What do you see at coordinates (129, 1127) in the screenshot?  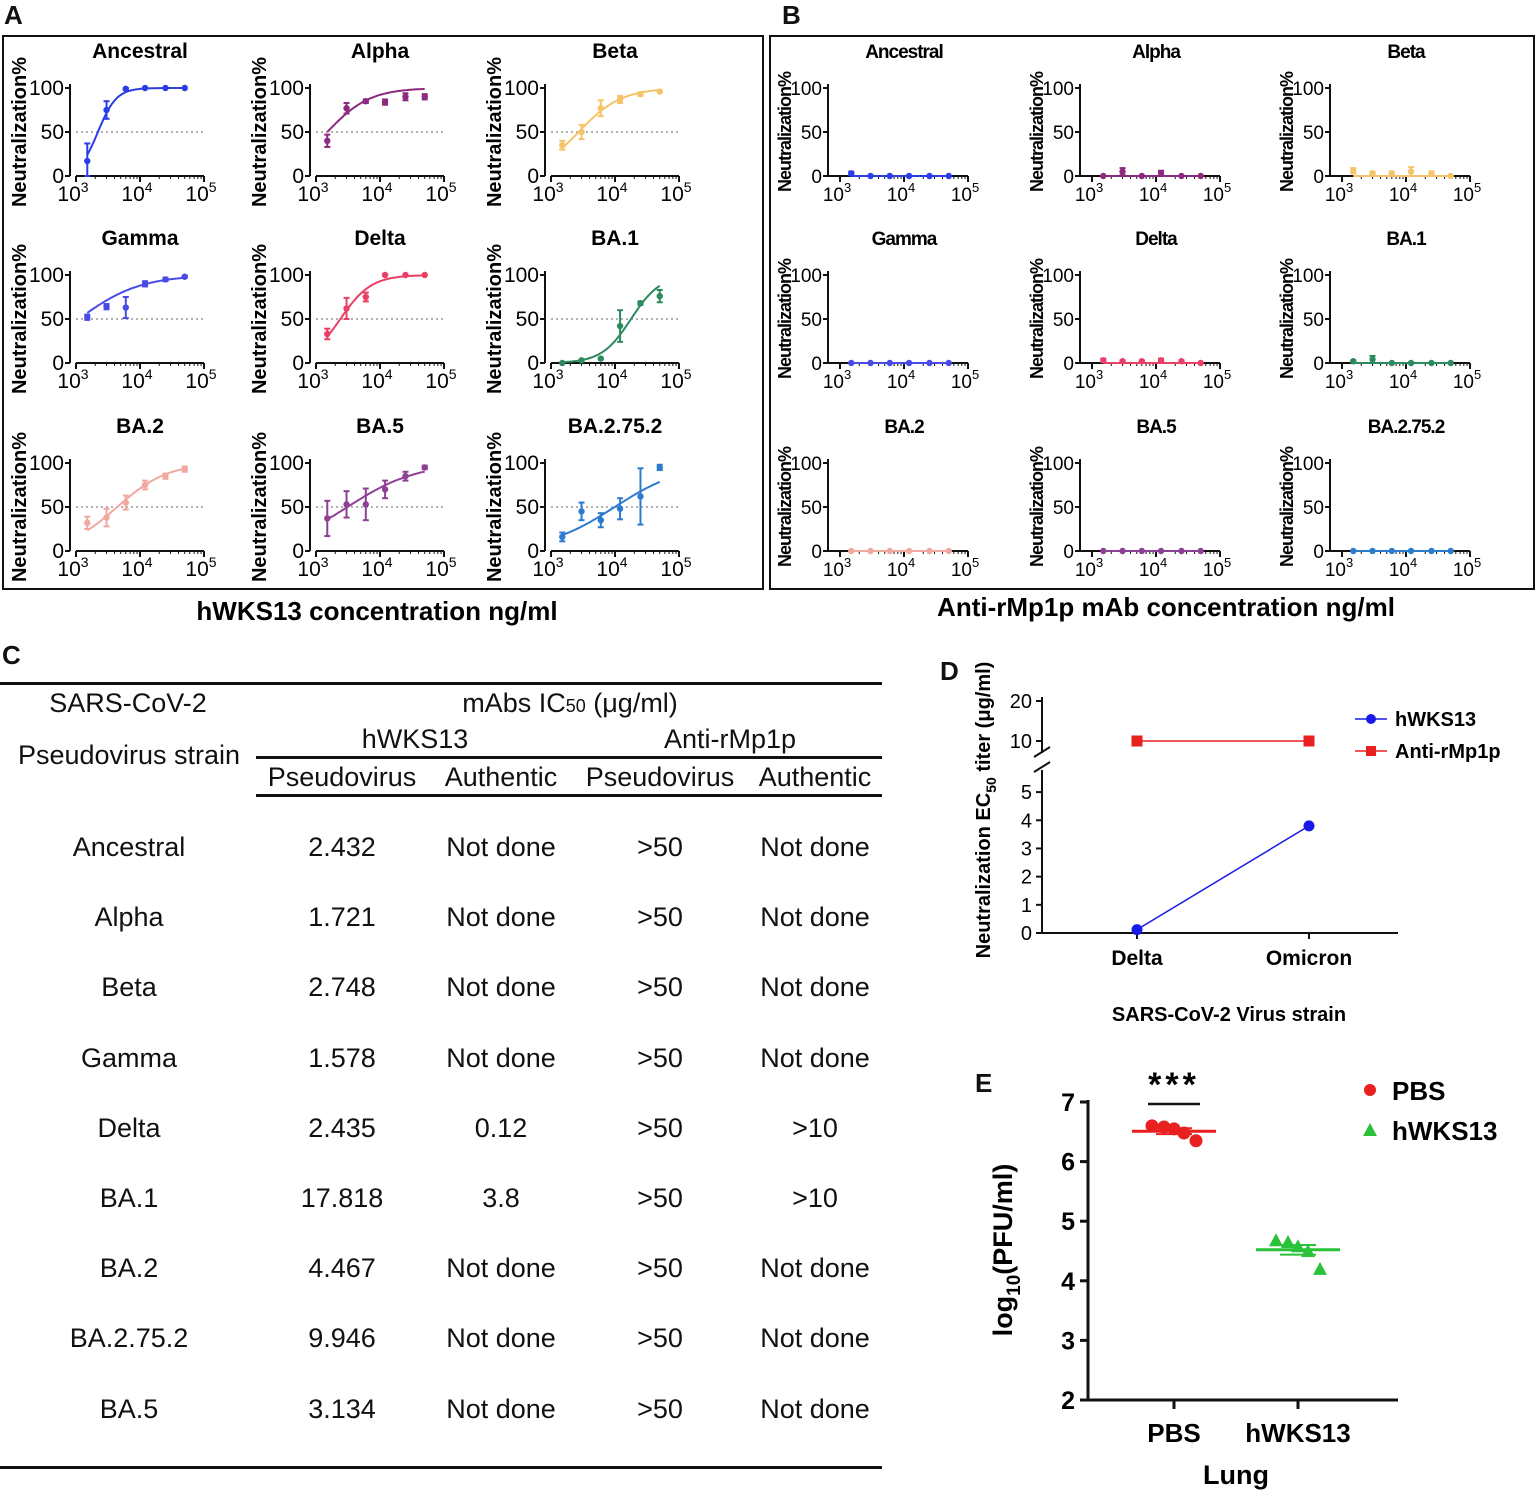 I see `table-row-strain: Delta` at bounding box center [129, 1127].